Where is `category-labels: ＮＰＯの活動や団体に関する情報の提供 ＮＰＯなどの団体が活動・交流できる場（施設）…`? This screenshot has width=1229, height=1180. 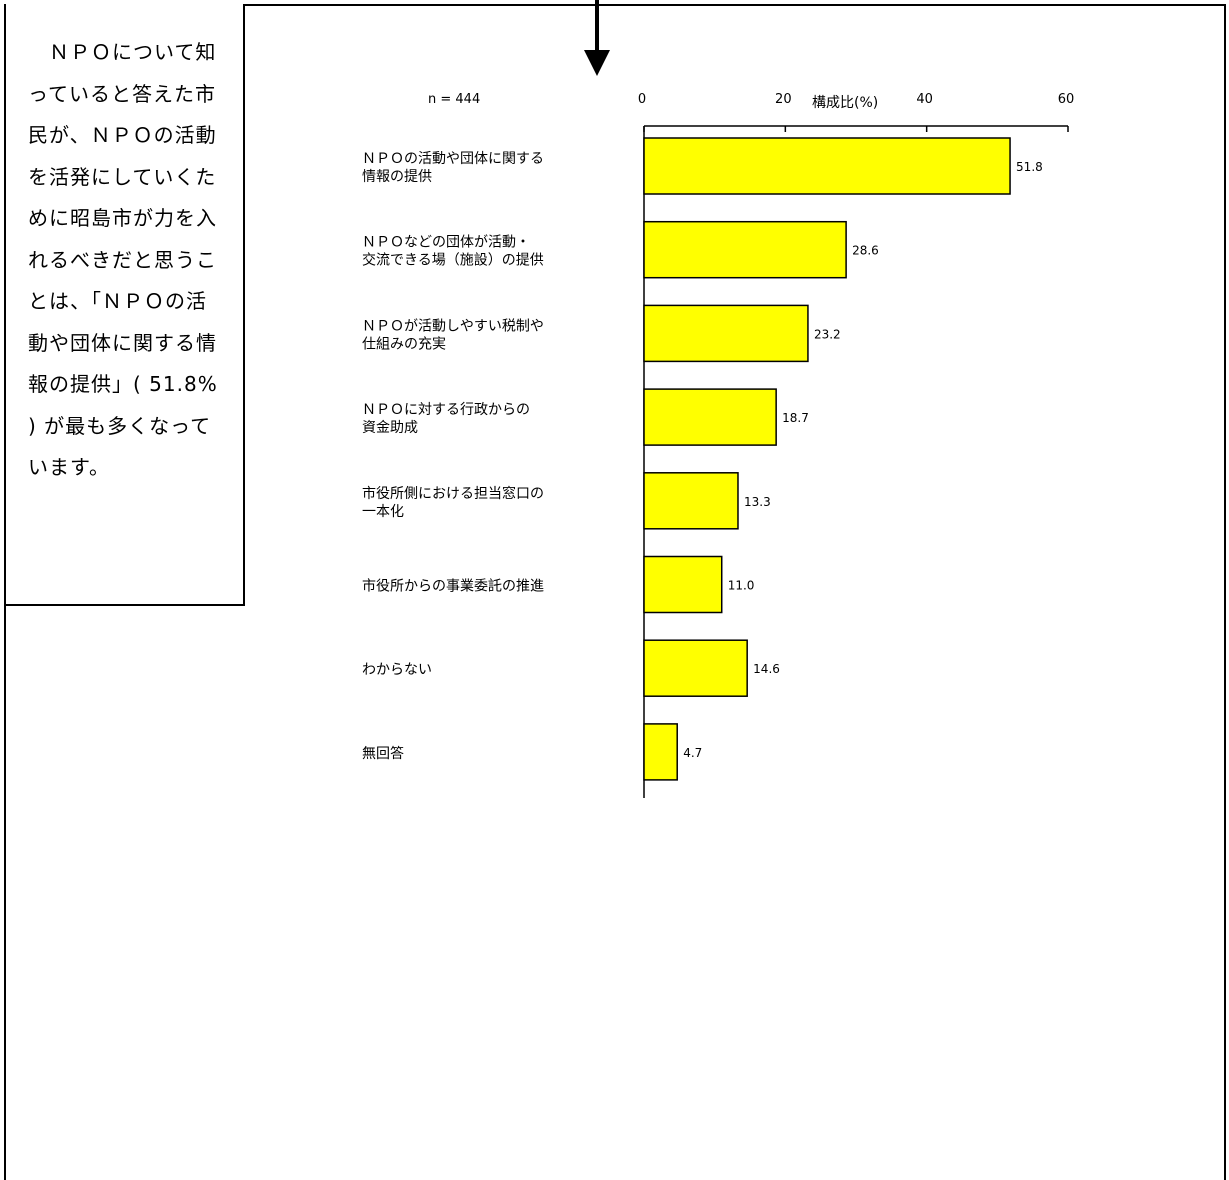 category-labels: ＮＰＯの活動や団体に関する情報の提供 ＮＰＯなどの団体が活動・交流できる場（施設）… is located at coordinates (453, 456).